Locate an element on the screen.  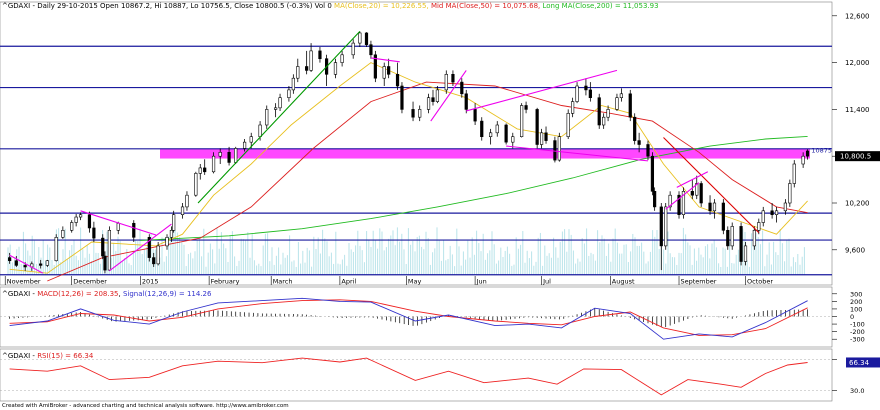
price-axis-label: 12,600 is located at coordinates (857, 16).